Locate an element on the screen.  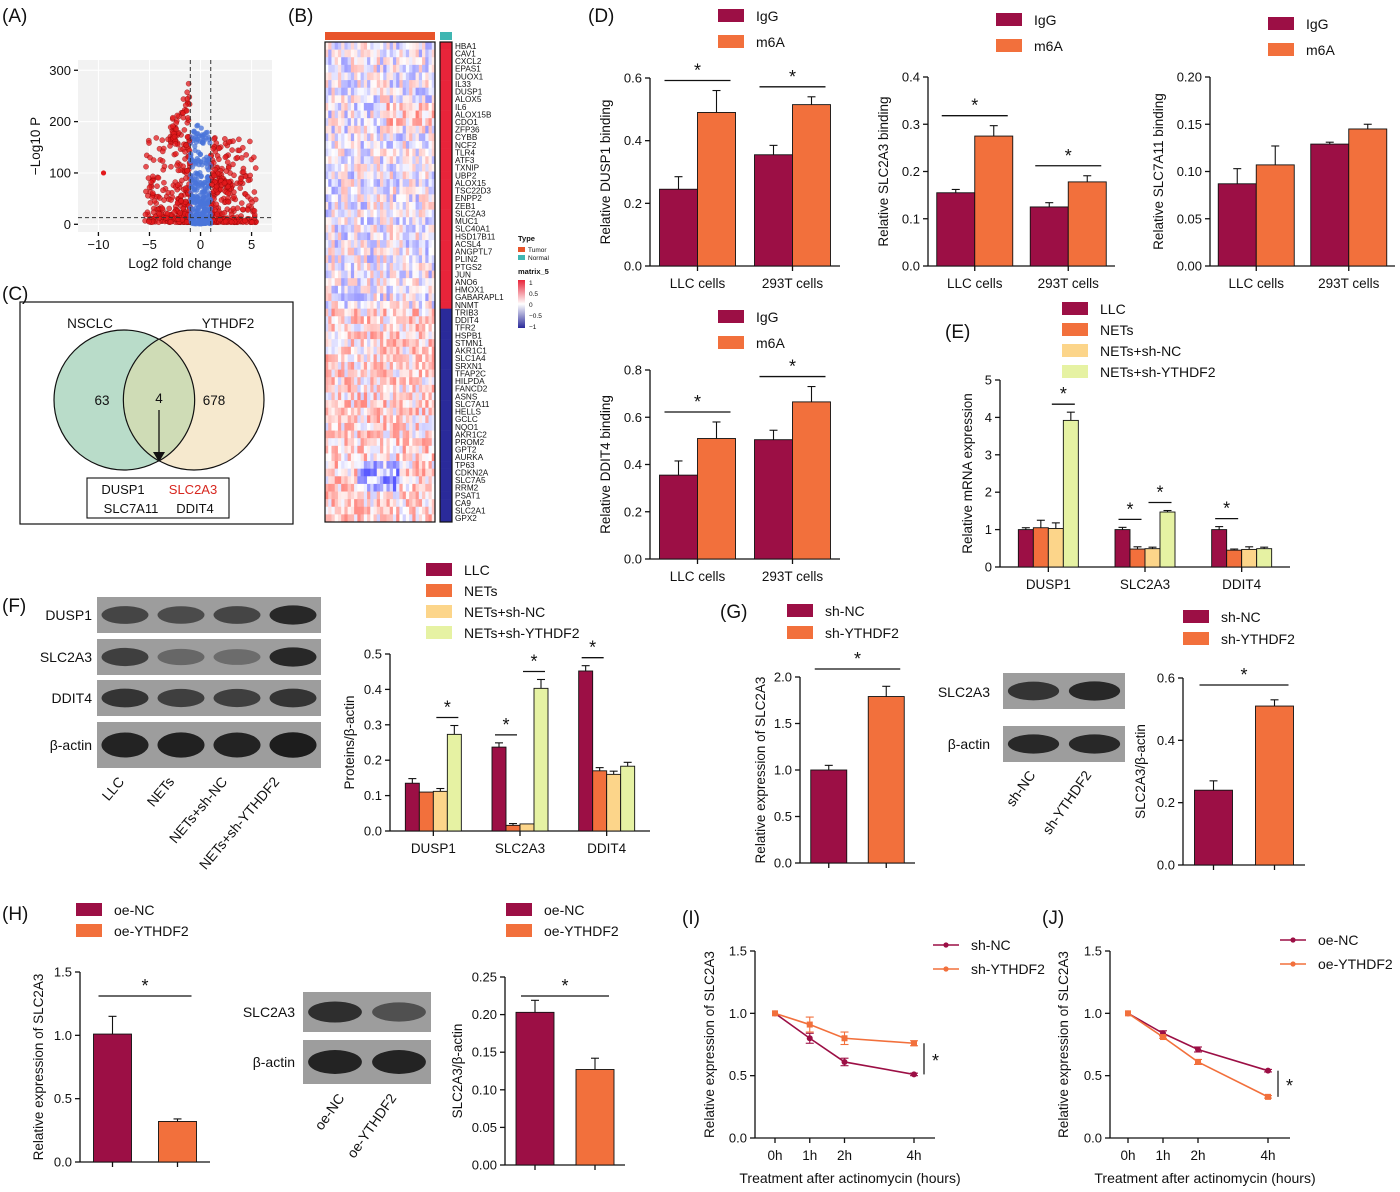
y-axis-label: SLC2A3/β-actin is located at coordinates (457, 1071).